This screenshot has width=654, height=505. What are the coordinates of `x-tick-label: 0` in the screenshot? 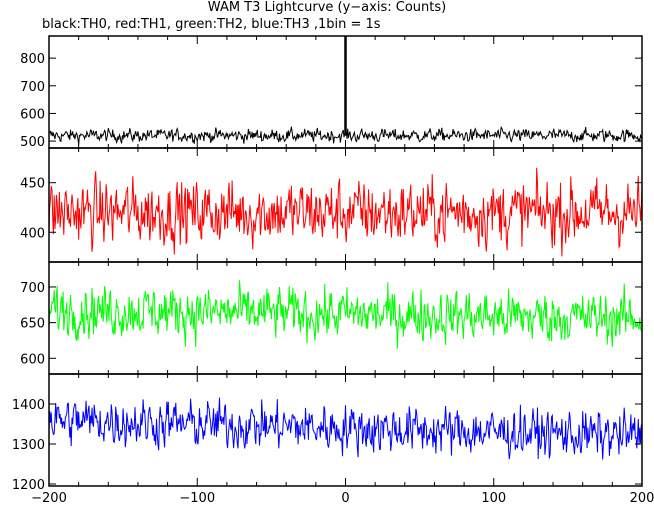 It's located at (345, 498).